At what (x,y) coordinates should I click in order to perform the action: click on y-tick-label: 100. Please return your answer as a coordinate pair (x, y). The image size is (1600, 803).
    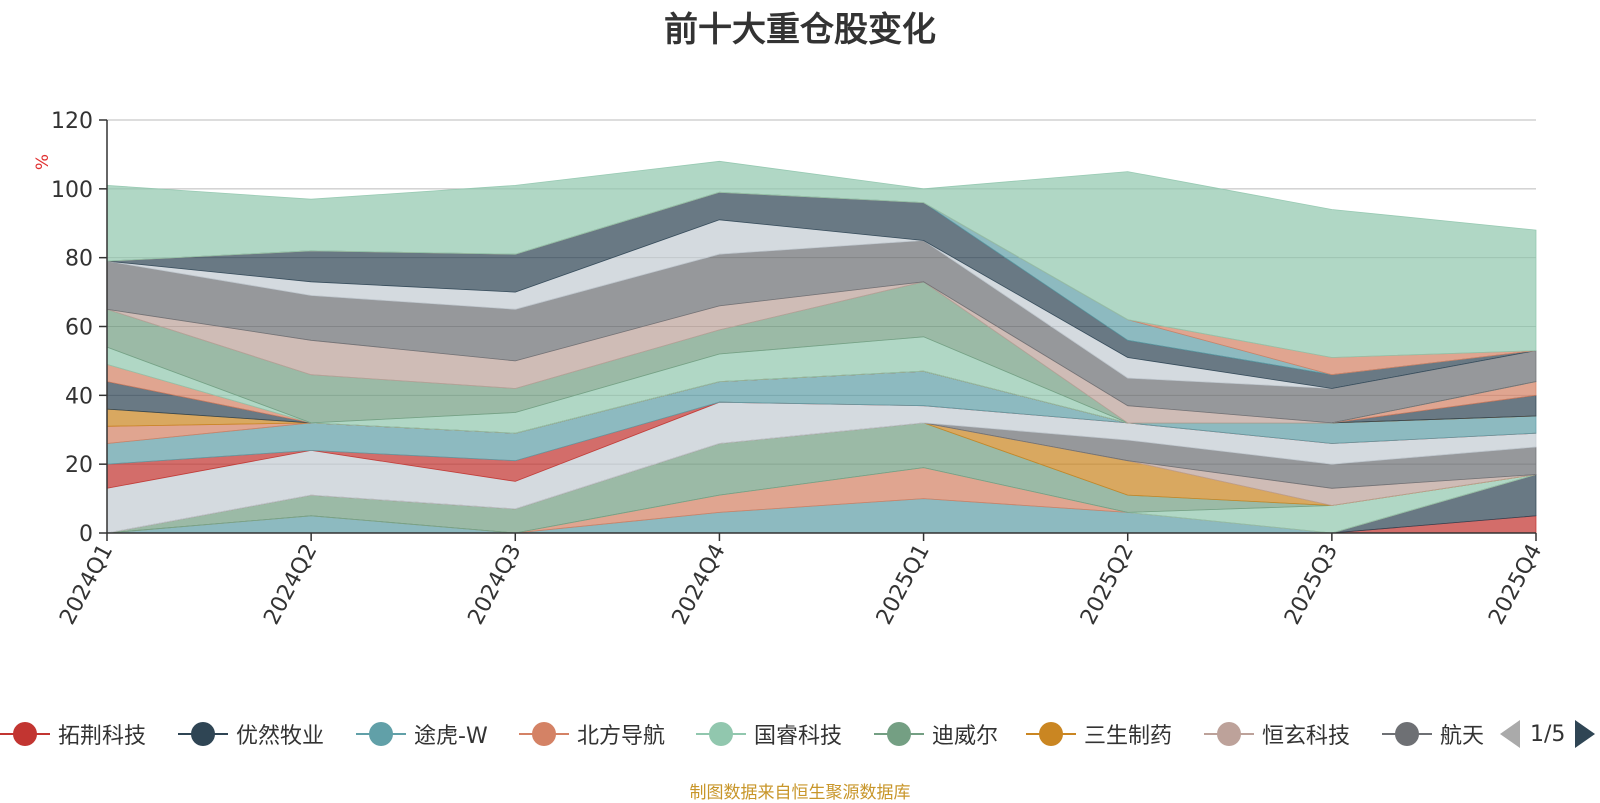
    Looking at the image, I should click on (72, 190).